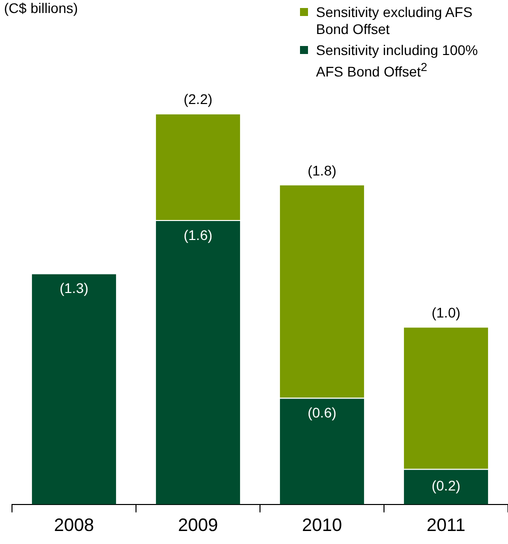 The image size is (508, 544). Describe the element at coordinates (198, 99) in the screenshot. I see `total-label: (2.2)` at that location.